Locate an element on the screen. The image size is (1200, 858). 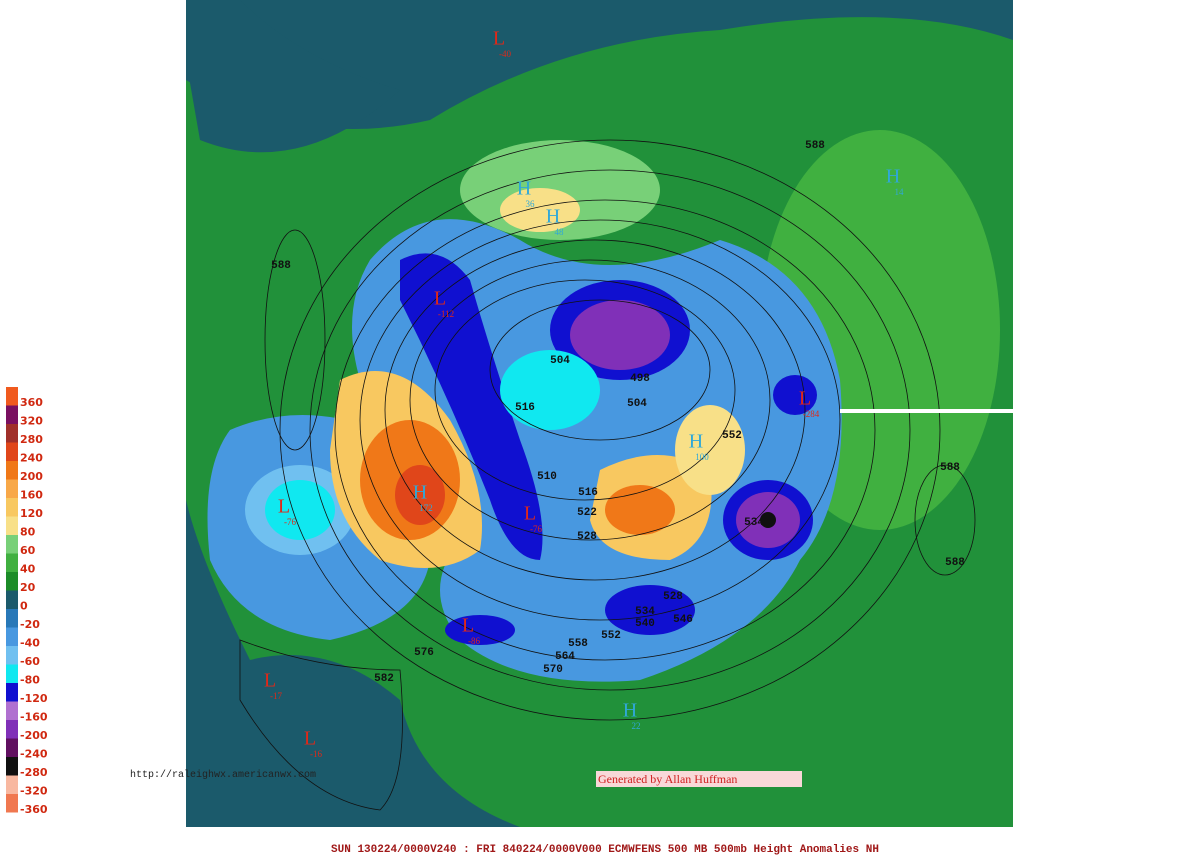
legend-label: -160 is located at coordinates (34, 717).